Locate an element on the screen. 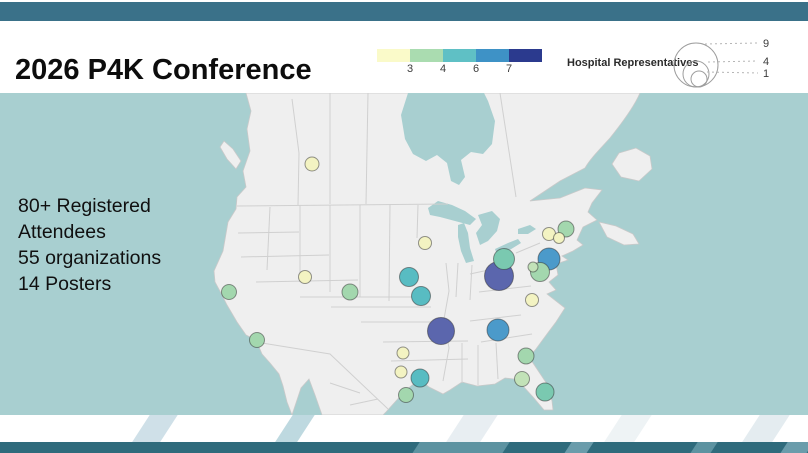 This screenshot has width=808, height=453. size-tick: 4 is located at coordinates (766, 62).